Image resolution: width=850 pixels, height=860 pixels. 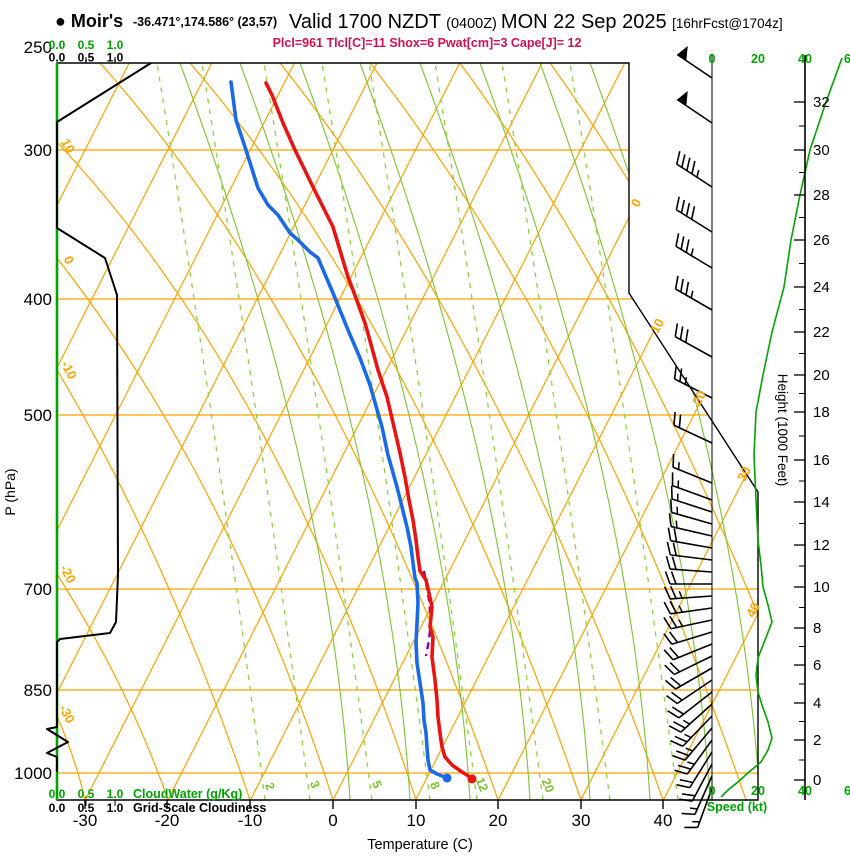 I want to click on cloudwater-scale-bottom: 0.5, so click(x=86, y=794).